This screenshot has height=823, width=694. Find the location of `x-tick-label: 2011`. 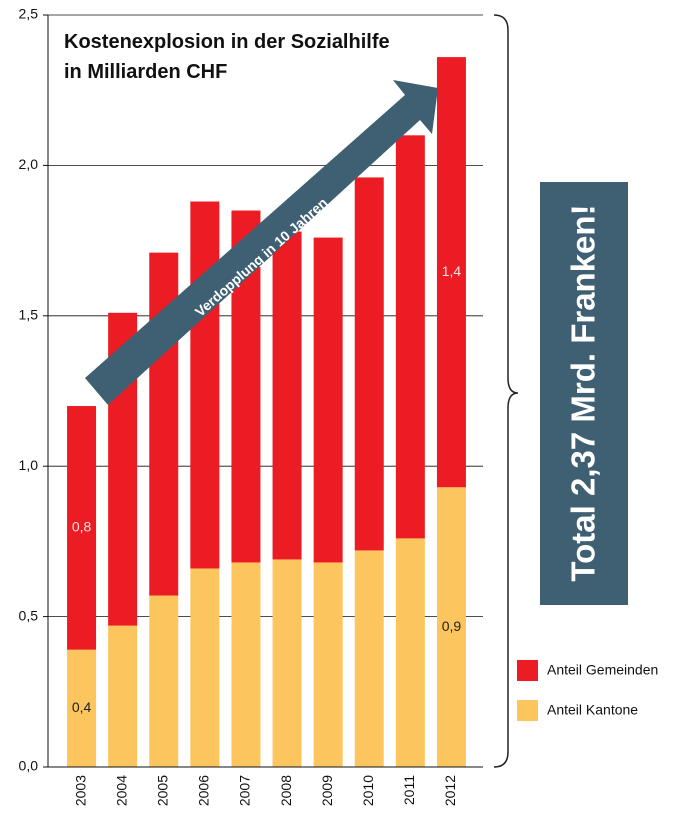

x-tick-label: 2011 is located at coordinates (409, 790).